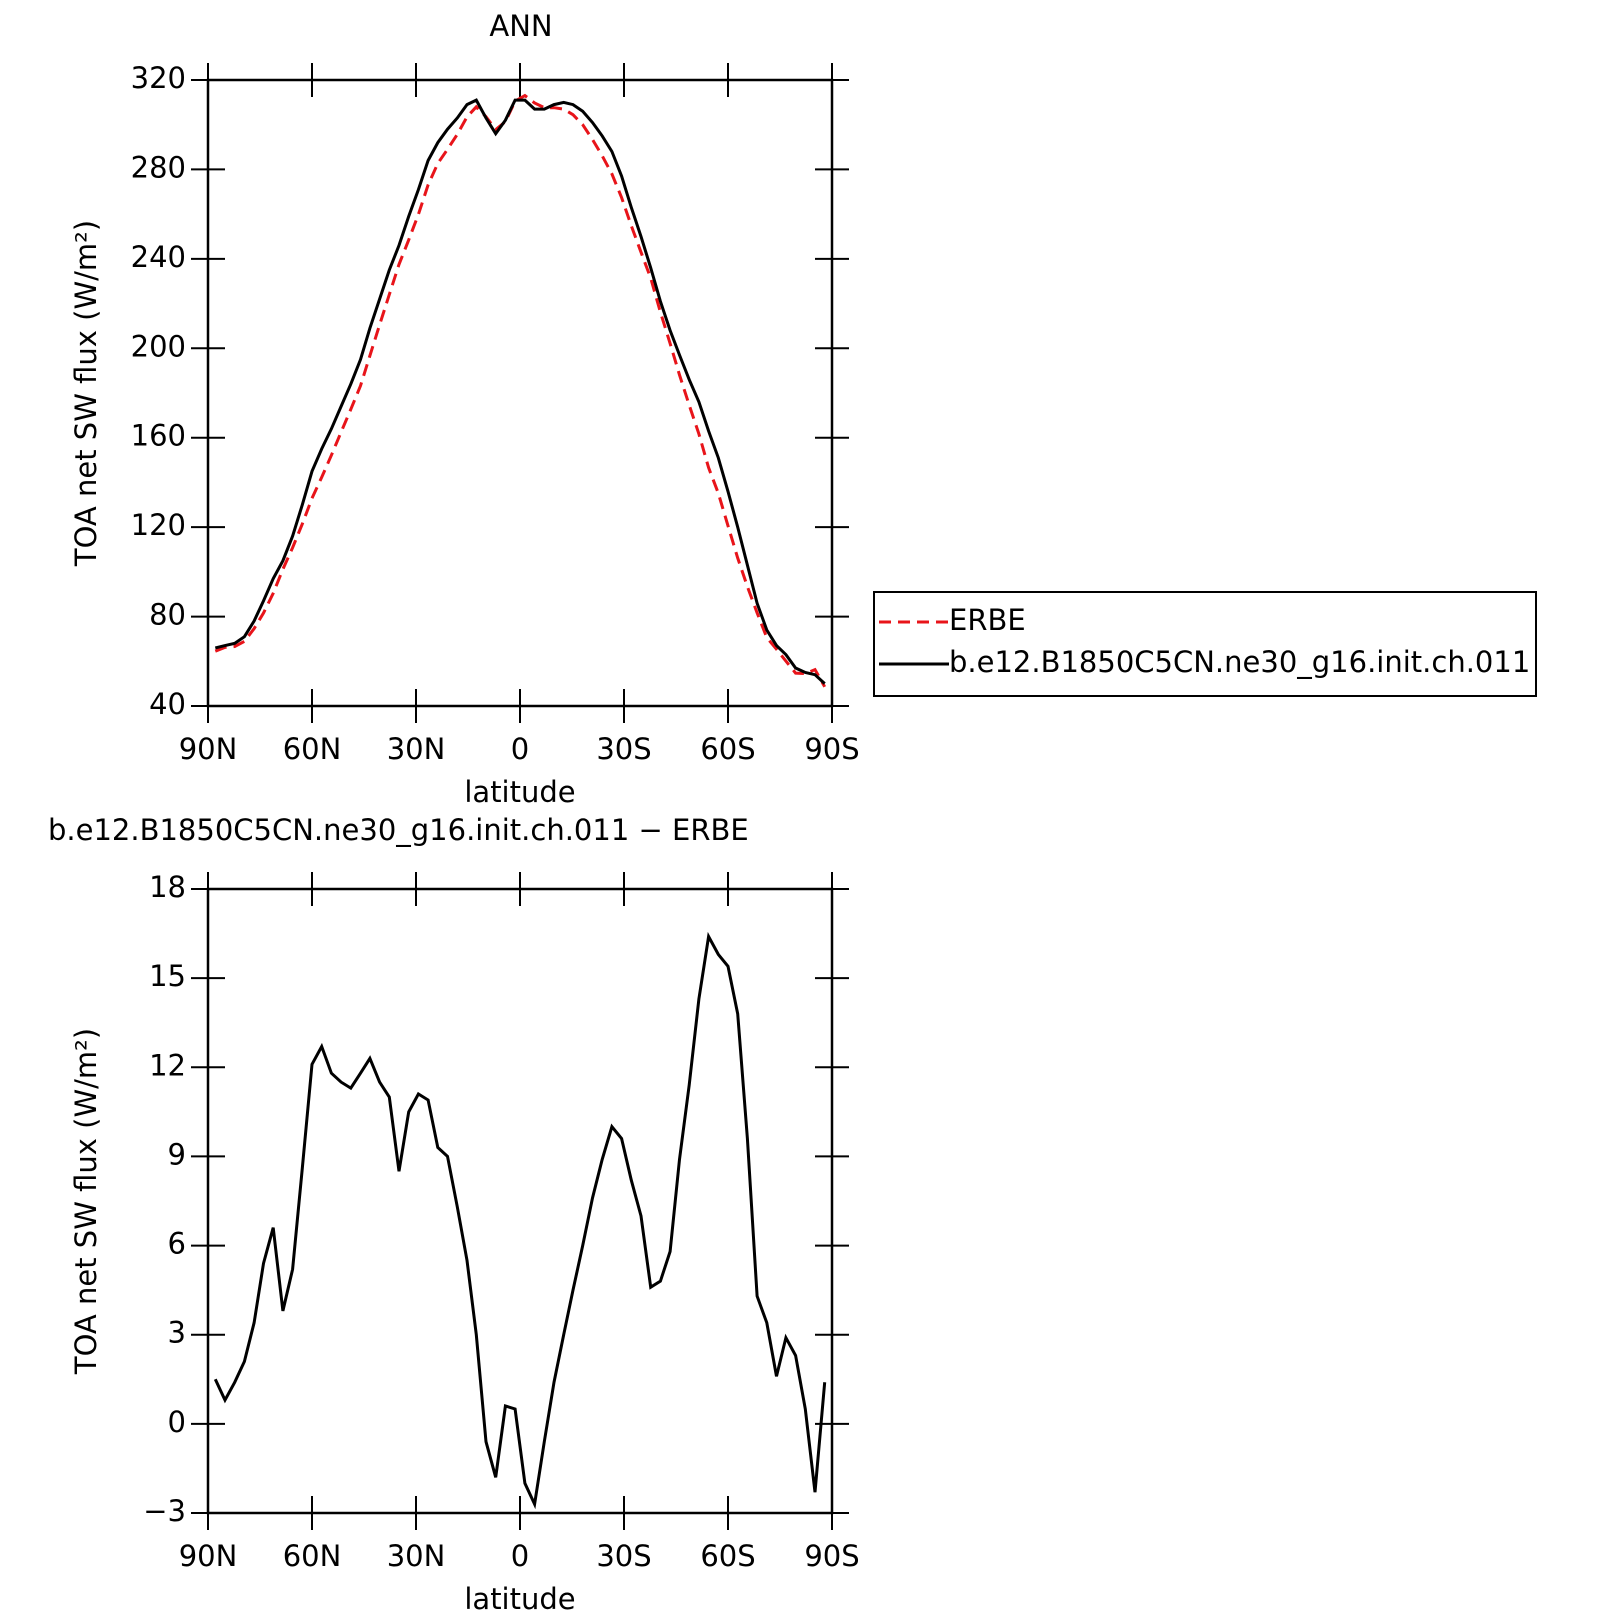 This screenshot has width=1620, height=1619. What do you see at coordinates (177, 1422) in the screenshot?
I see `y-tick-label: 0` at bounding box center [177, 1422].